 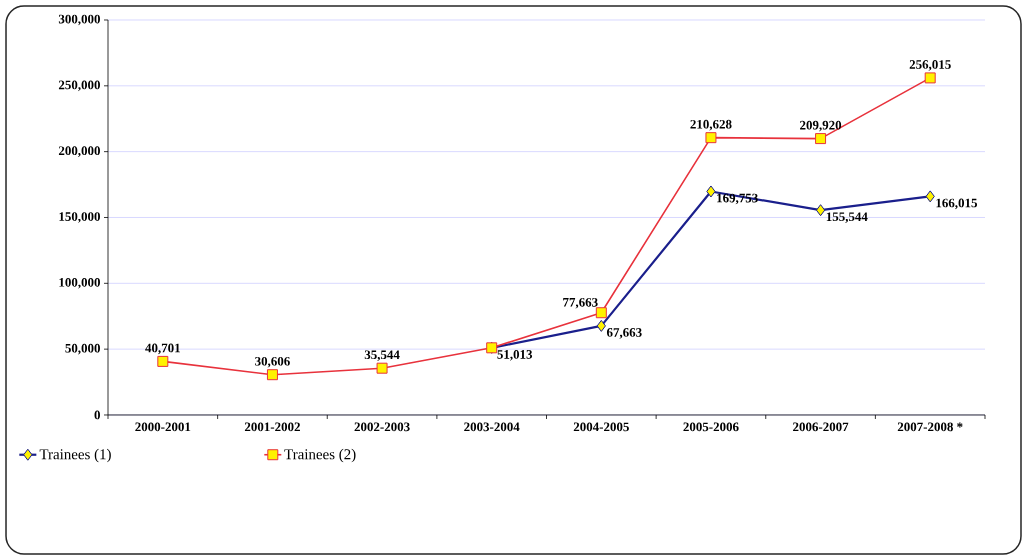 I want to click on data-label: 169,753, so click(x=737, y=199).